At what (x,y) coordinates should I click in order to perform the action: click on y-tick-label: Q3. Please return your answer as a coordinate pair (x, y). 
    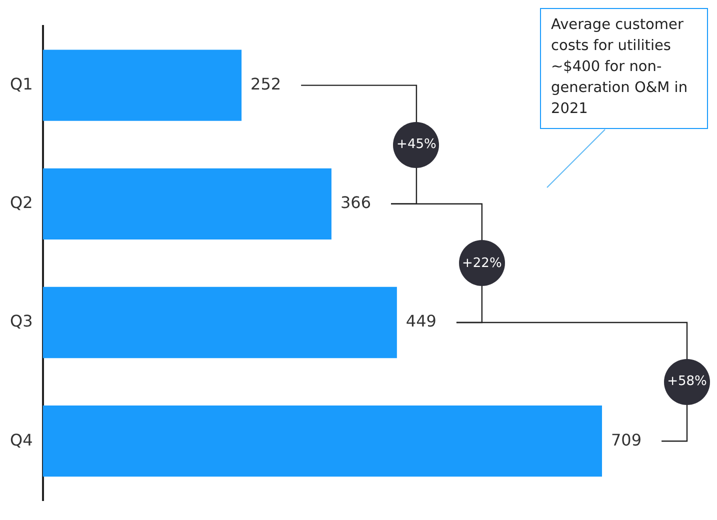
    Looking at the image, I should click on (21, 321).